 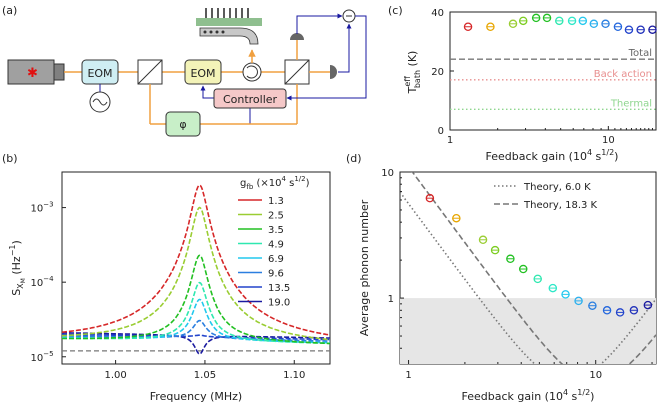 What do you see at coordinates (528, 395) in the screenshot?
I see `panel-d-xlabel: Feedback gain (104 s1/2)` at bounding box center [528, 395].